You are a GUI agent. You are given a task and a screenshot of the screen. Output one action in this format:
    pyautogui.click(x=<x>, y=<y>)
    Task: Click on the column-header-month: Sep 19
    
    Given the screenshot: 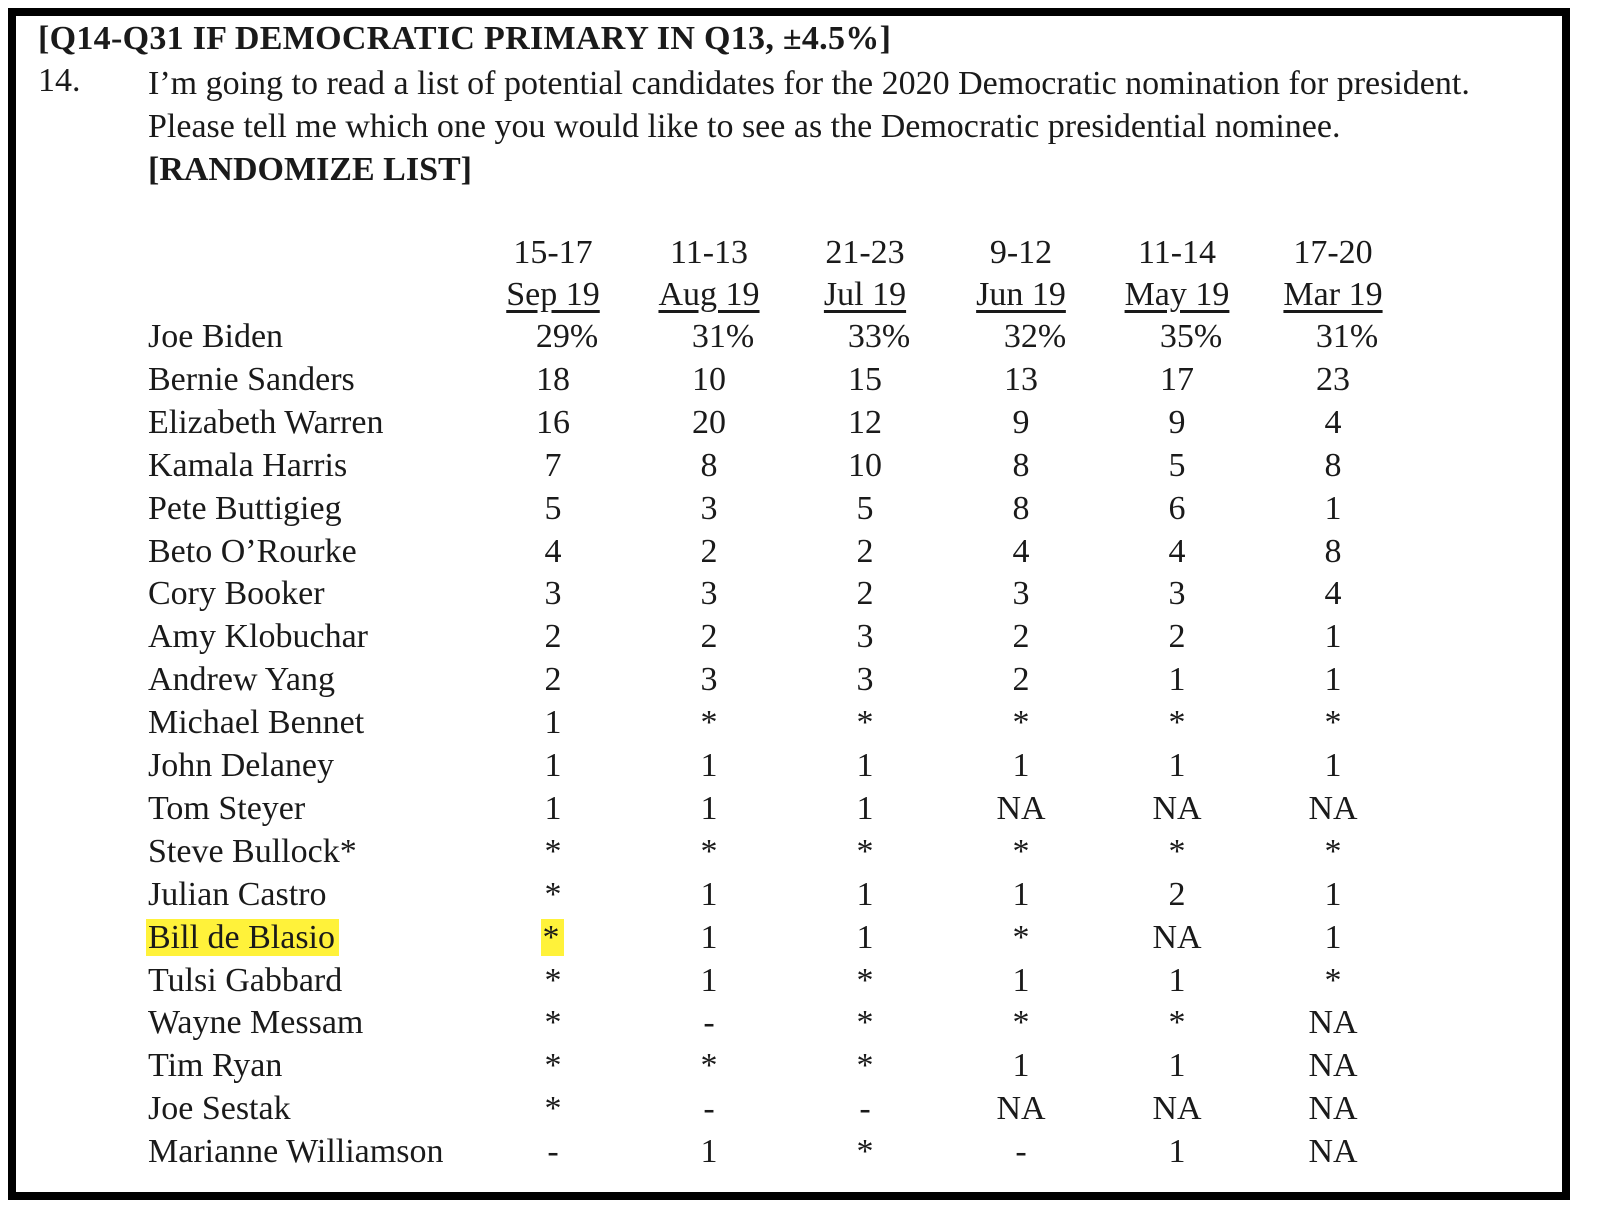 What is the action you would take?
    pyautogui.click(x=553, y=294)
    